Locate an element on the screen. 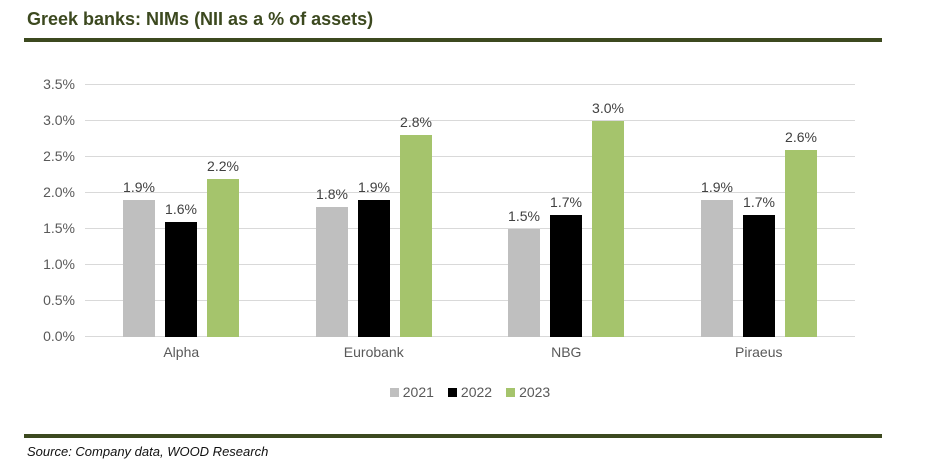 The height and width of the screenshot is (473, 949). legend-swatch-2022 is located at coordinates (452, 392).